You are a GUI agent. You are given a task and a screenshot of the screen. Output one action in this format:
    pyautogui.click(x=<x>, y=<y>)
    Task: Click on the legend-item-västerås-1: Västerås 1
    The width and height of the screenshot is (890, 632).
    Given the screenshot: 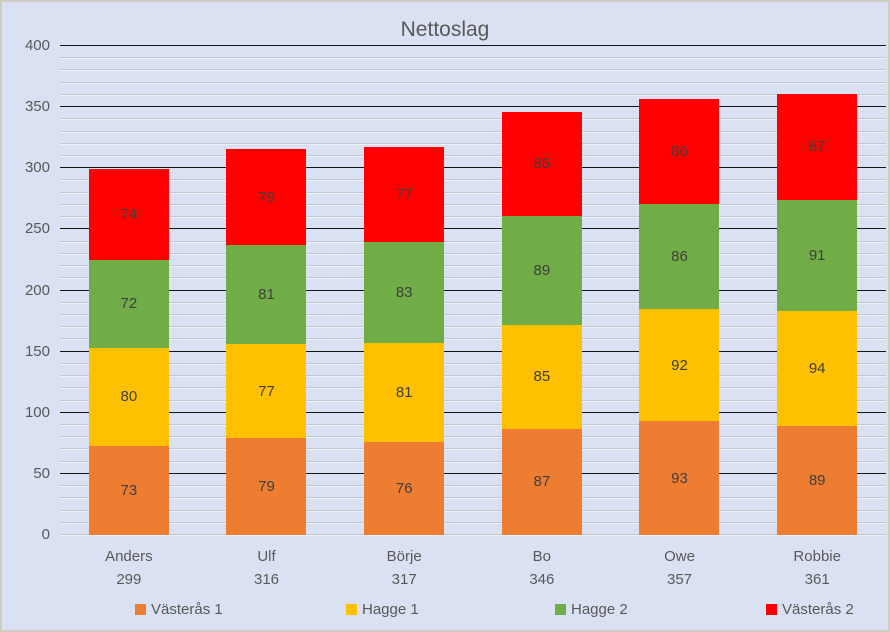 What is the action you would take?
    pyautogui.click(x=179, y=609)
    